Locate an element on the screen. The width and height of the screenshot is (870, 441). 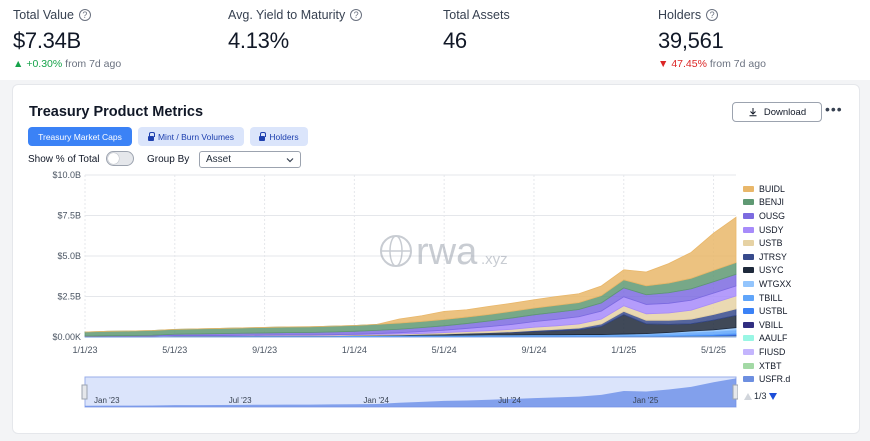
legend-item: FIUSD is located at coordinates (767, 352).